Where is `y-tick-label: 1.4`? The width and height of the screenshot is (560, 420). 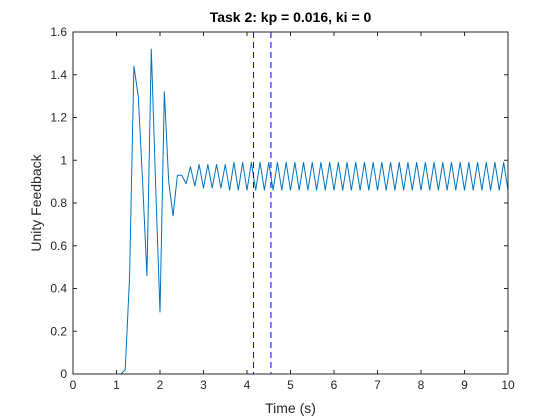
y-tick-label: 1.4 is located at coordinates (58, 75).